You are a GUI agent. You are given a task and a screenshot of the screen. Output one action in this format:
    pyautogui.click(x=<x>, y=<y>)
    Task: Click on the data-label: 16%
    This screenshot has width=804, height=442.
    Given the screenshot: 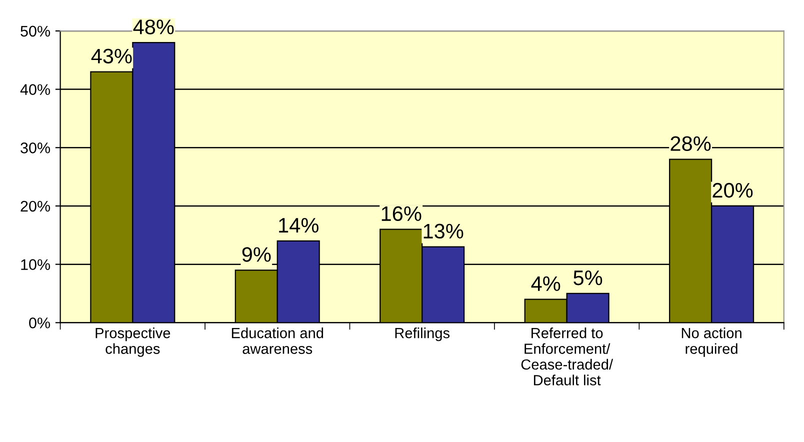 What is the action you would take?
    pyautogui.click(x=402, y=214)
    